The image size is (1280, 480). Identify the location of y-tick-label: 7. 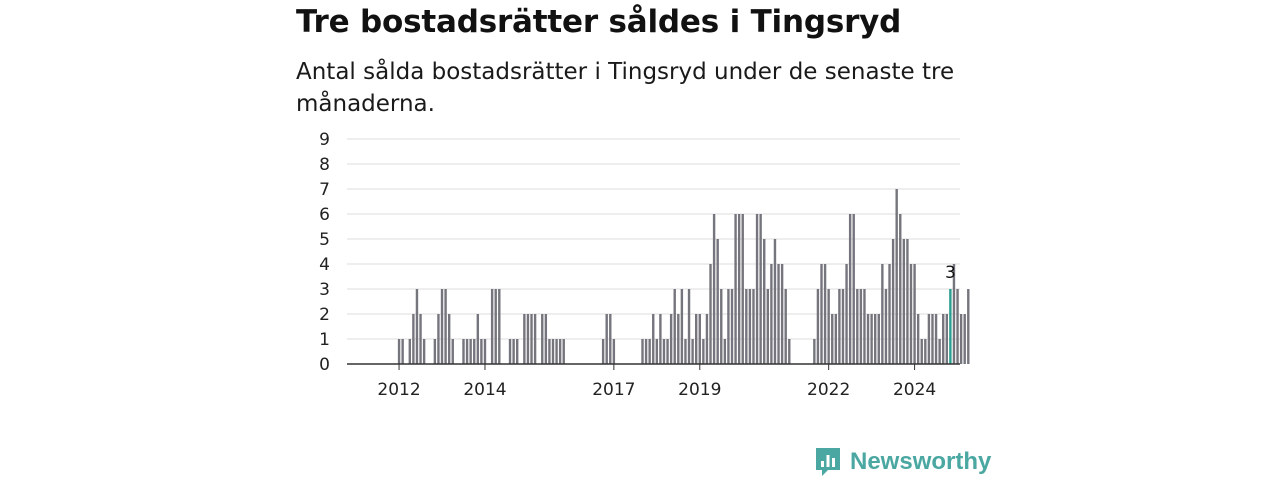
(324, 190).